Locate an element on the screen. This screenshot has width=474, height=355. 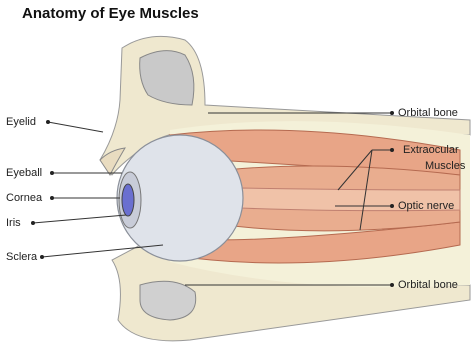
label: Eyelid is located at coordinates (21, 122).